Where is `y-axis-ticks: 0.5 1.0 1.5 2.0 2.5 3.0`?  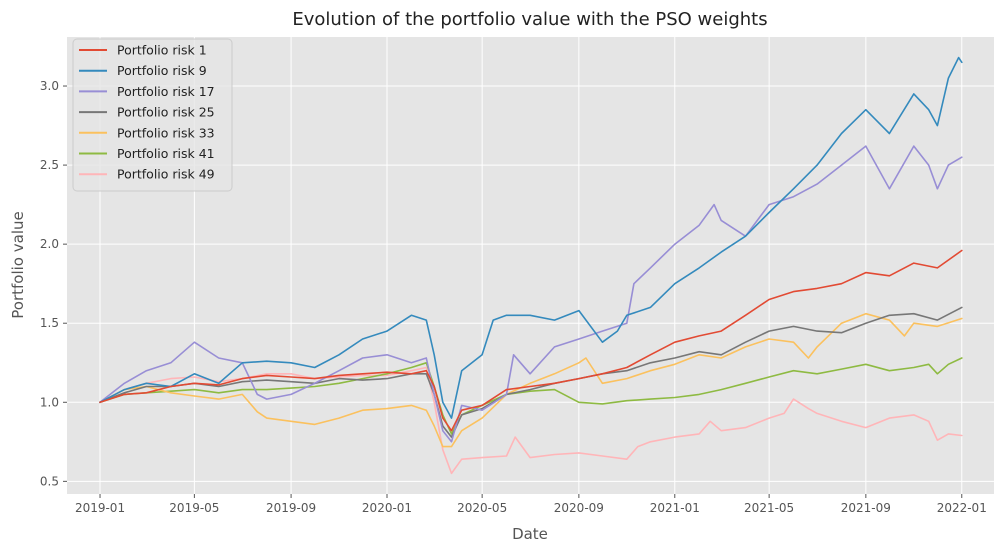
y-axis-ticks: 0.5 1.0 1.5 2.0 2.5 3.0 is located at coordinates (53, 283).